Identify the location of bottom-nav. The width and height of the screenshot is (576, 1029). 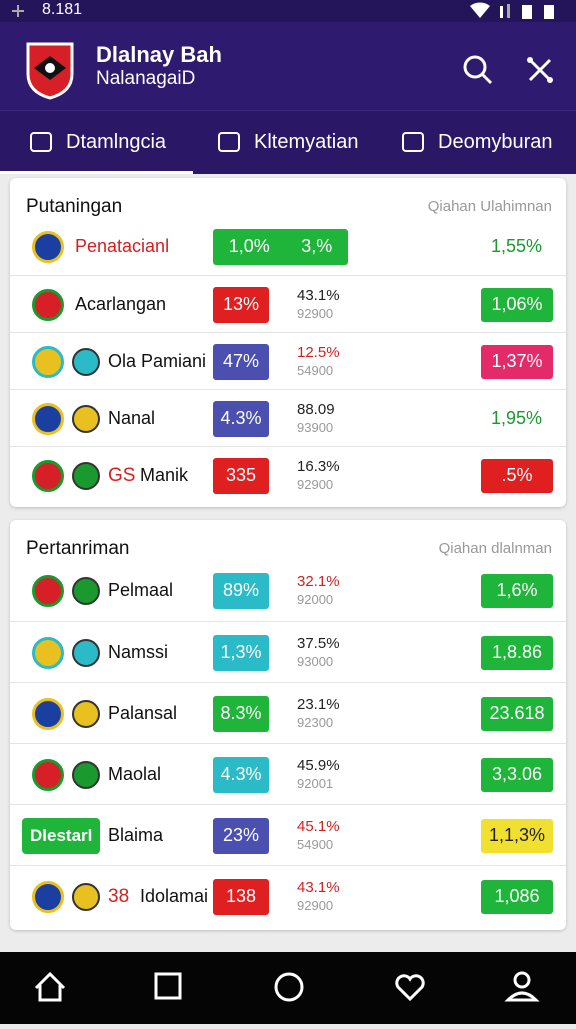
(288, 988).